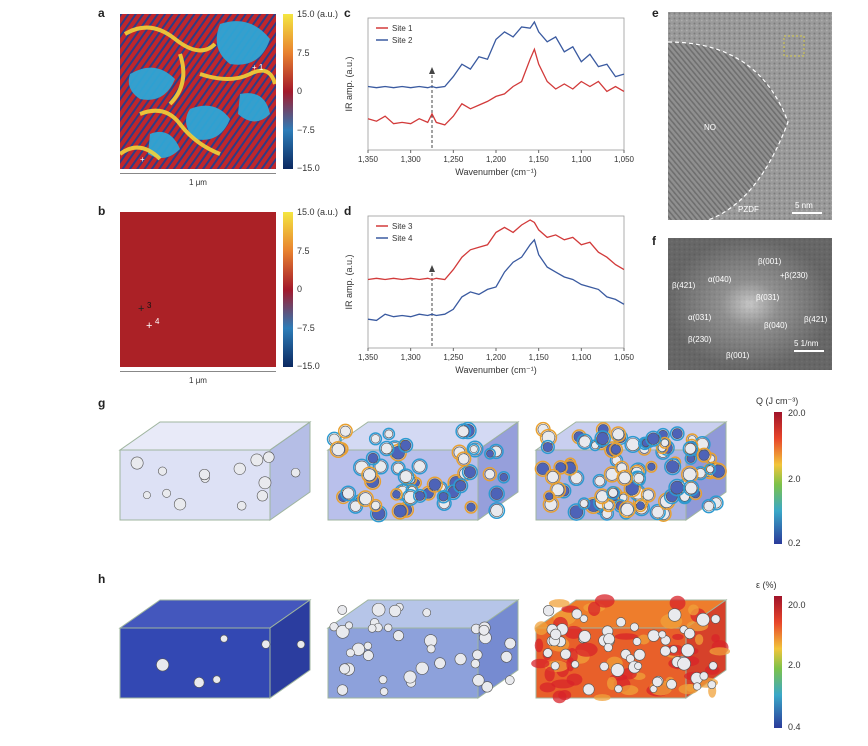 The image size is (868, 746). I want to click on panel-a-map: + 1 +, so click(198, 91).